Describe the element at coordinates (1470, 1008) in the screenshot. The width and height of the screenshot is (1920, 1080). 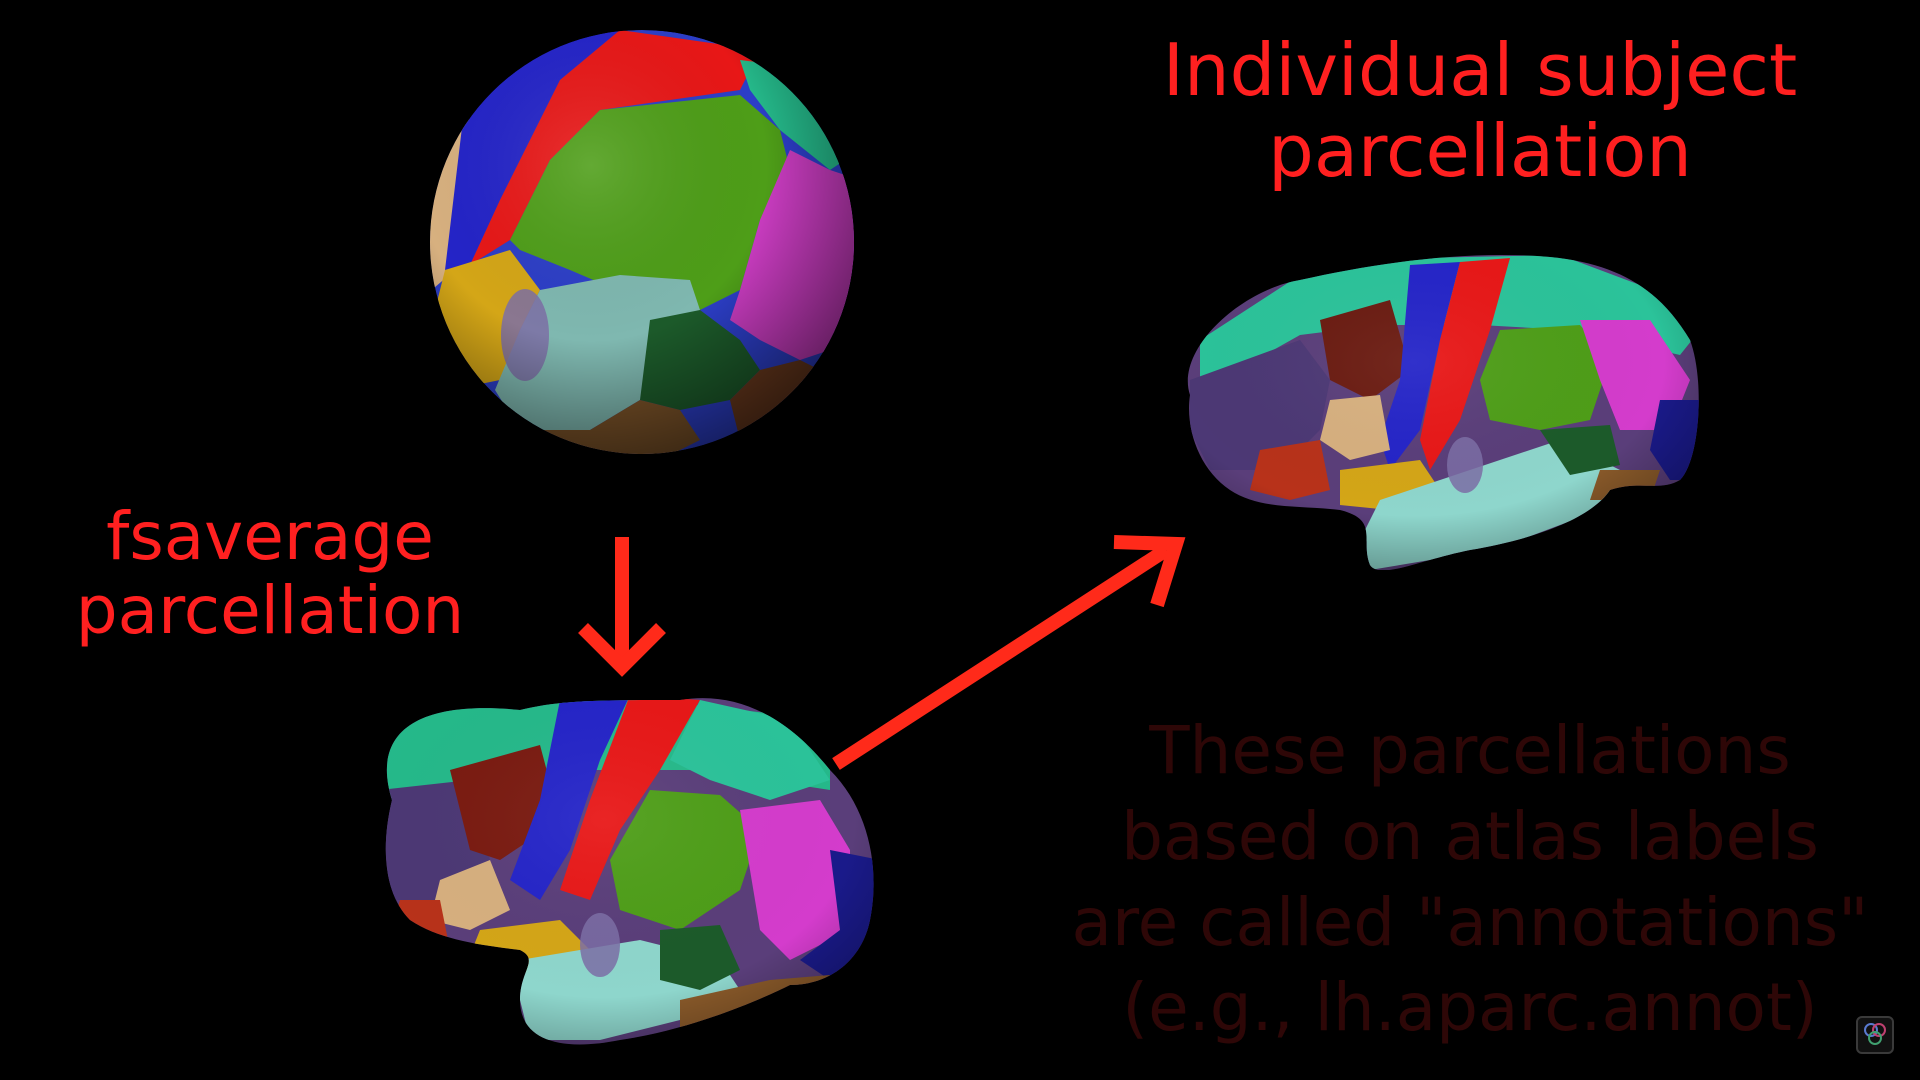
I see `note-line4: (e.g., lh.aparc.annot)` at that location.